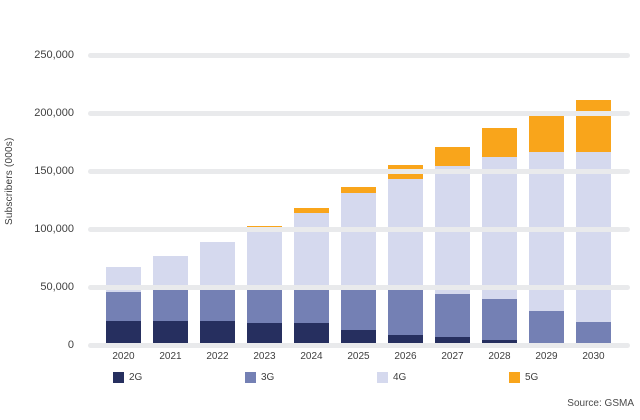  Describe the element at coordinates (358, 307) in the screenshot. I see `bar-segment-3G-2025` at that location.